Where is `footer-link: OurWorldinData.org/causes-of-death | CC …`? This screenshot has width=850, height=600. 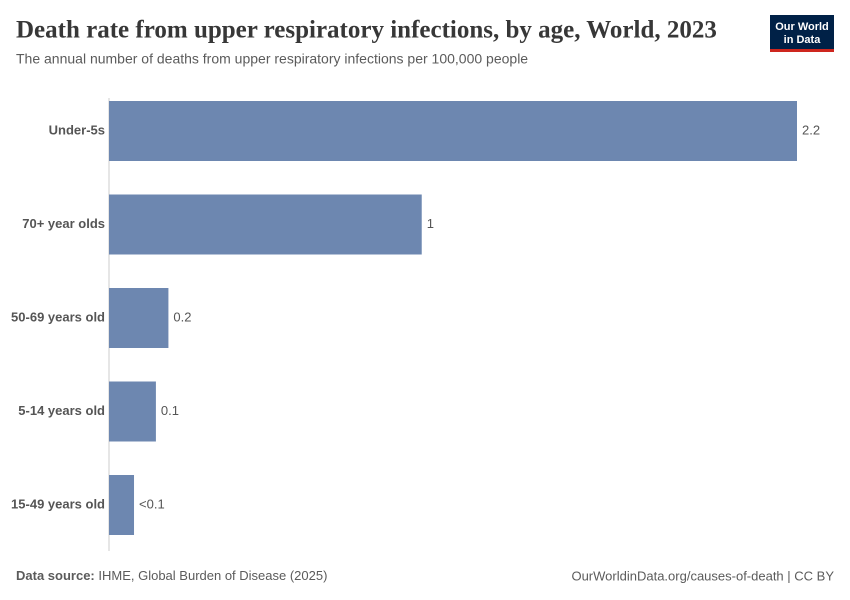
footer-link: OurWorldinData.org/causes-of-death | CC … is located at coordinates (702, 575).